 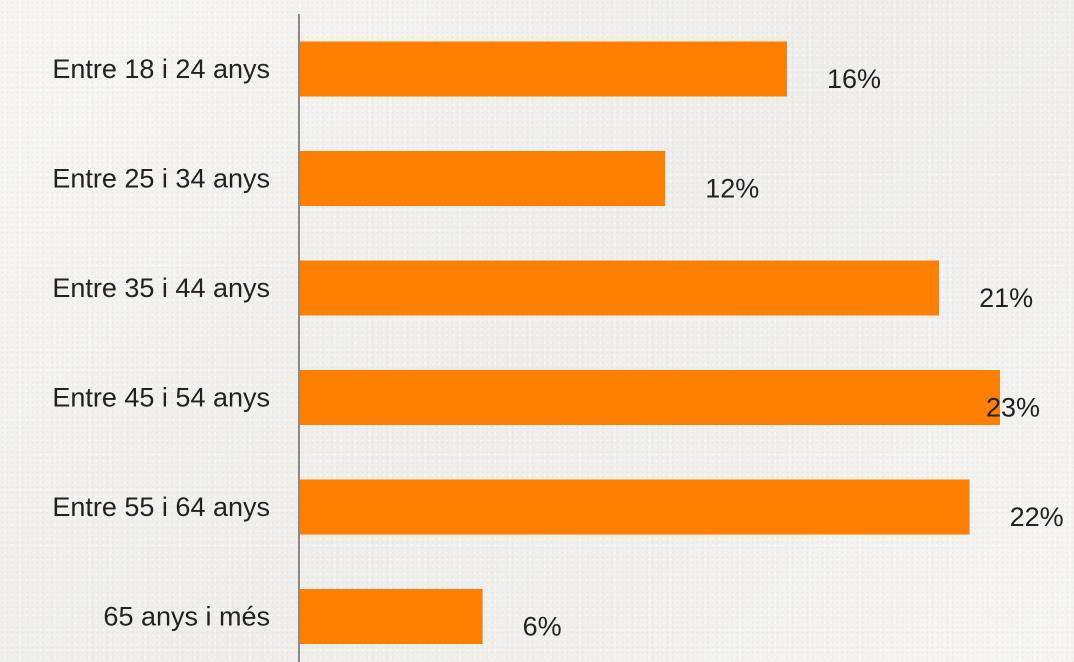 What do you see at coordinates (161, 69) in the screenshot?
I see `category-label-1: Entre 18 i 24 anys` at bounding box center [161, 69].